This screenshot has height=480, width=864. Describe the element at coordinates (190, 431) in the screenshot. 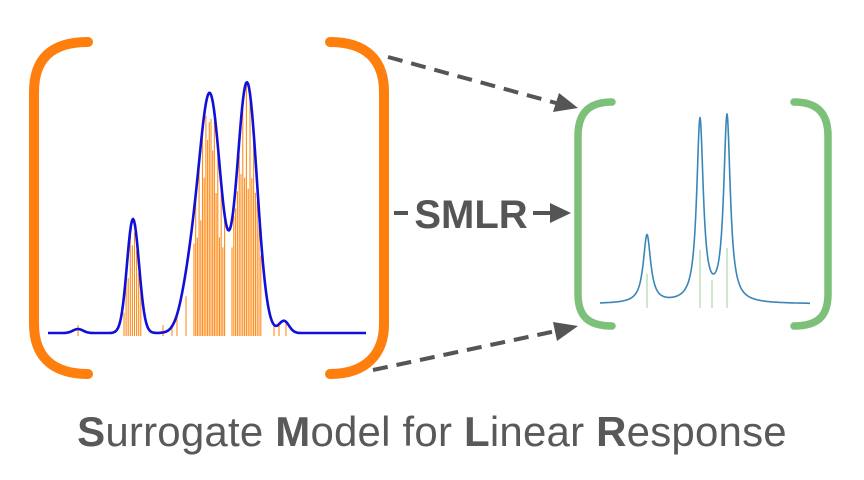

I see `caption-text-1: urrogate` at that location.